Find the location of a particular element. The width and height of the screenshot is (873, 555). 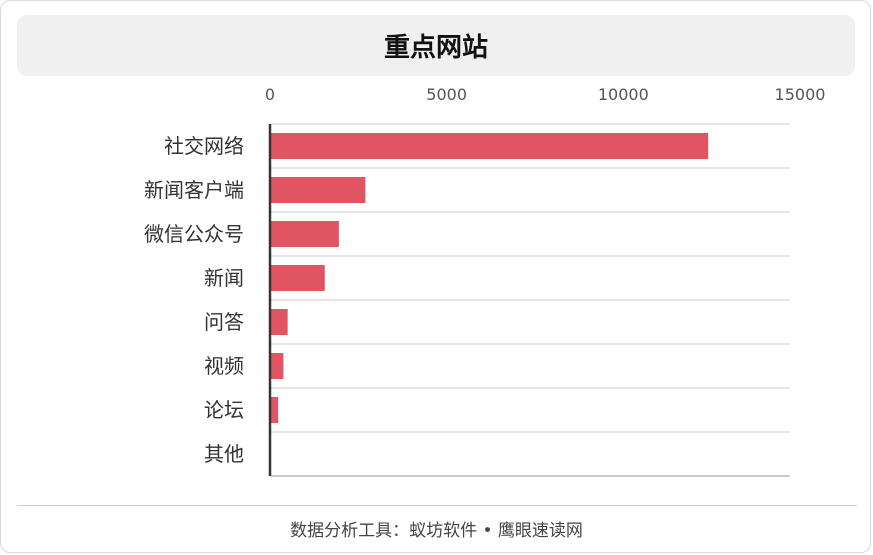

x-tick-label: 15000 is located at coordinates (800, 94).